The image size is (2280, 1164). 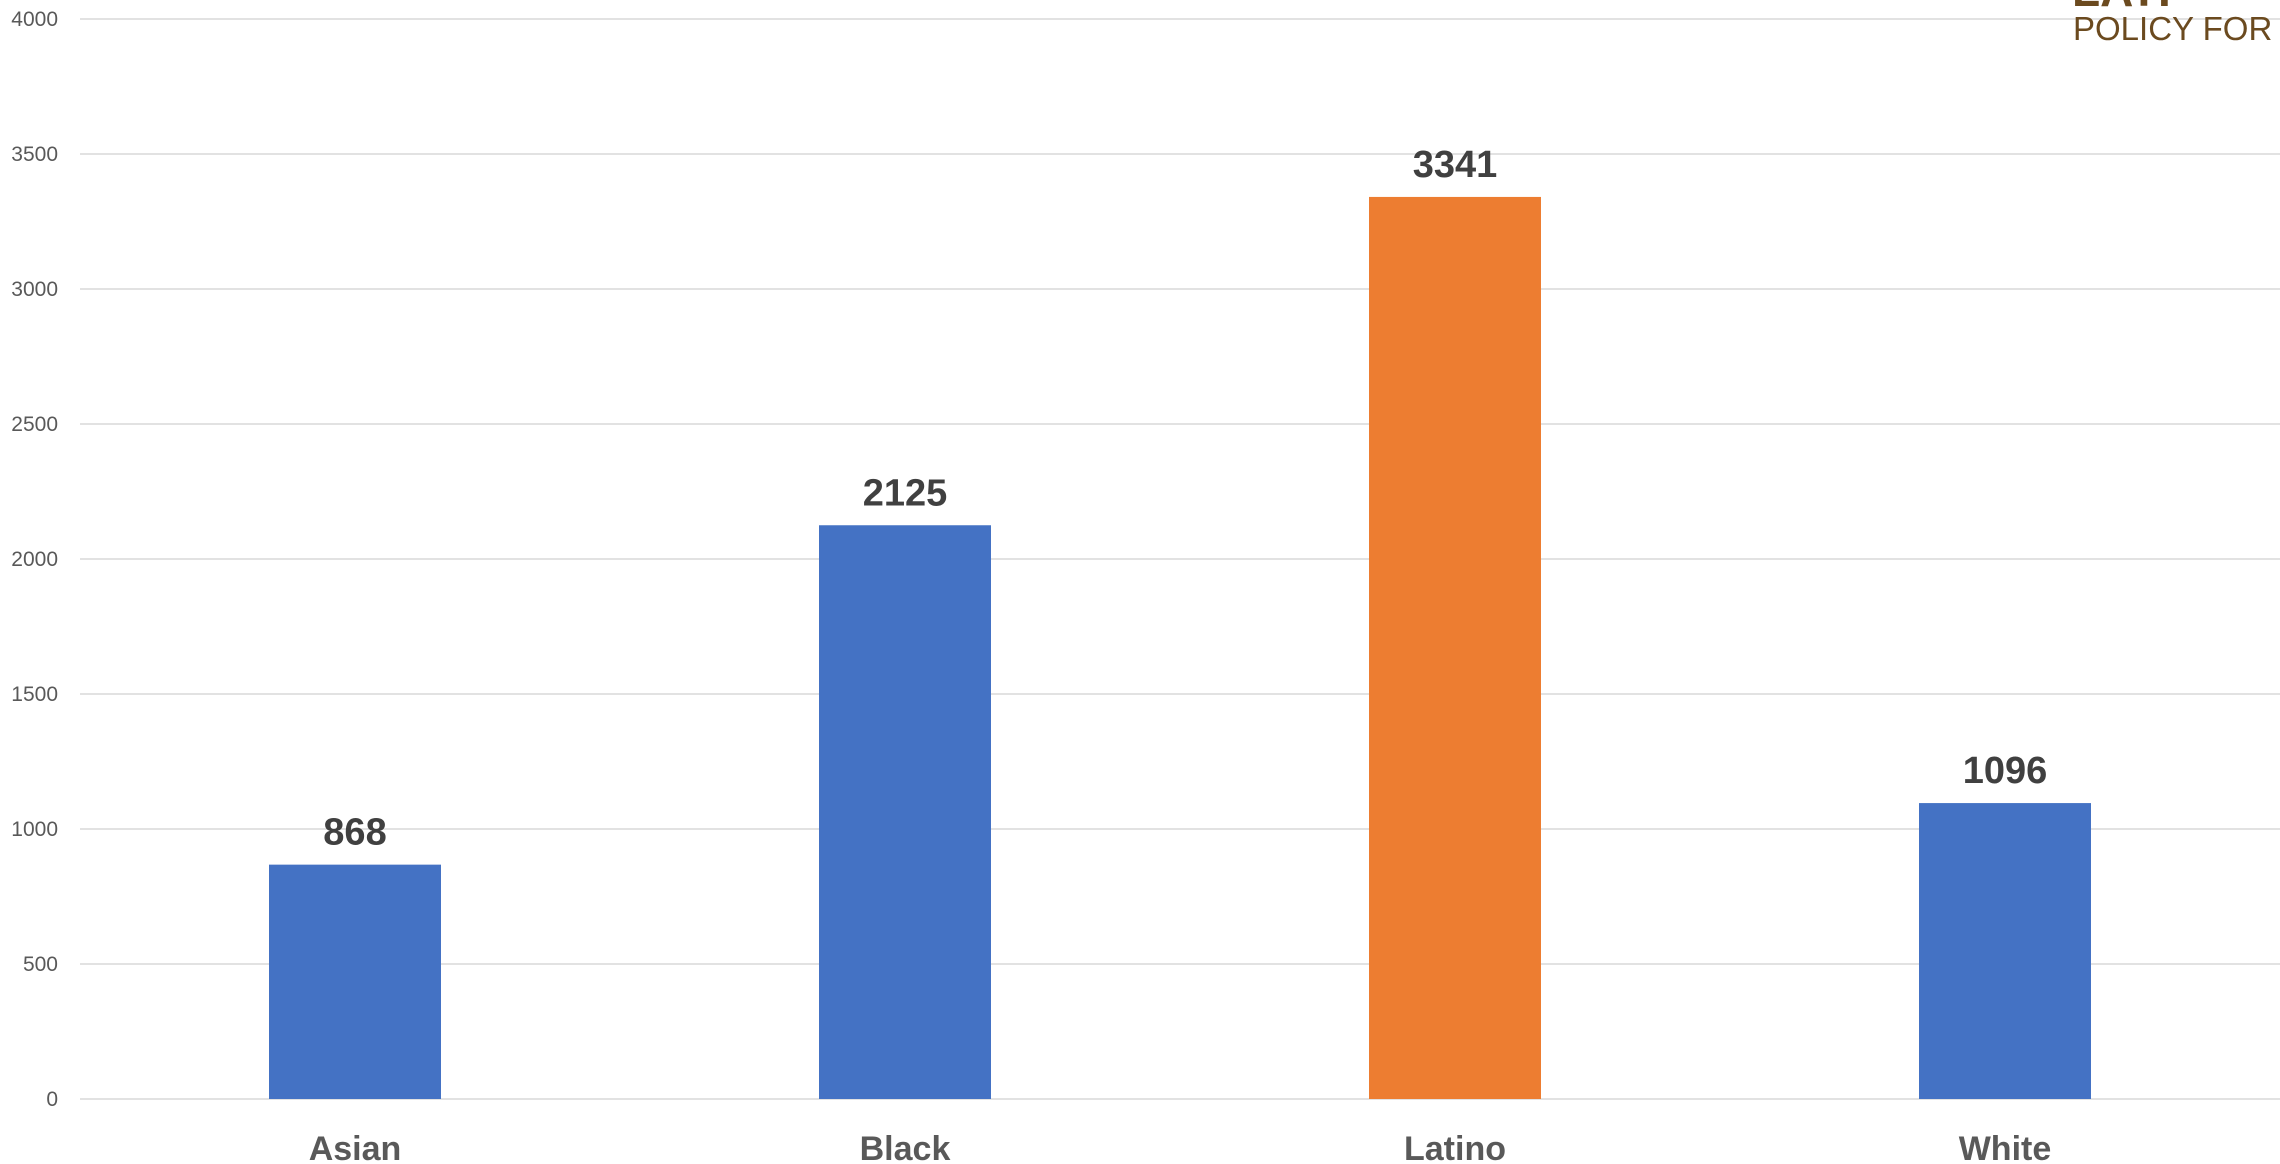 I want to click on x-tick-label-asian: Asian, so click(x=355, y=1147).